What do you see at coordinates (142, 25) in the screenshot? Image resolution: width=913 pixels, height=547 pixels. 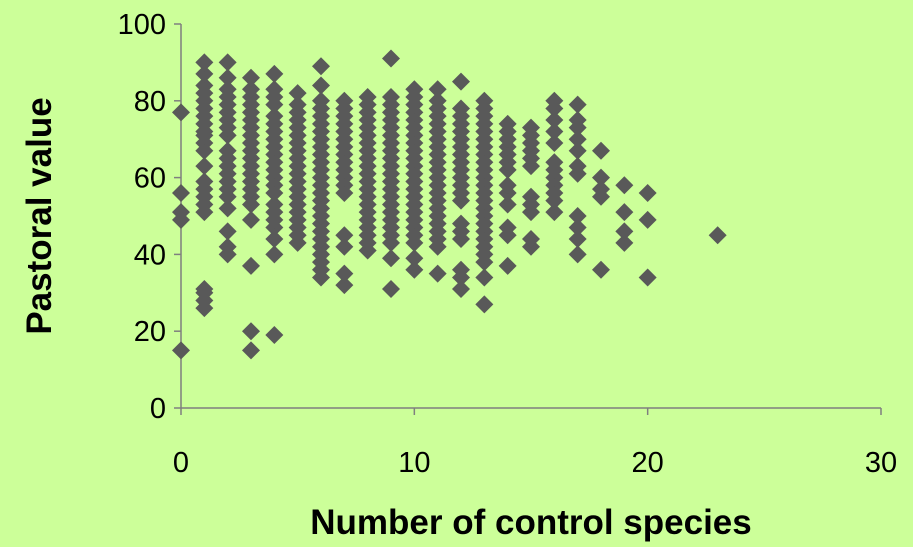 I see `y-tick-label: 100` at bounding box center [142, 25].